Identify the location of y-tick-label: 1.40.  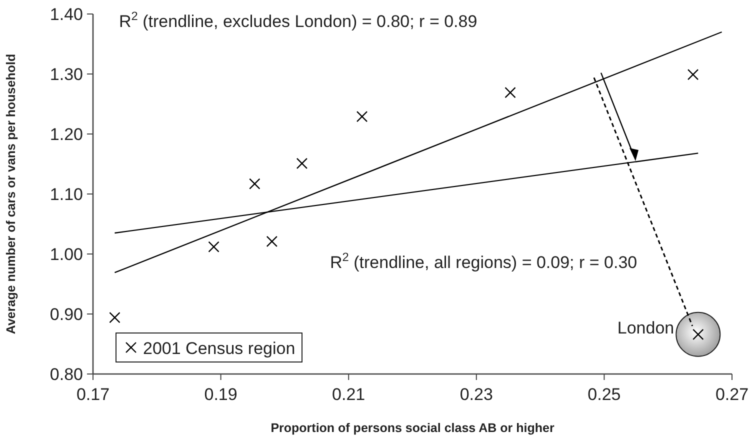
(66, 14).